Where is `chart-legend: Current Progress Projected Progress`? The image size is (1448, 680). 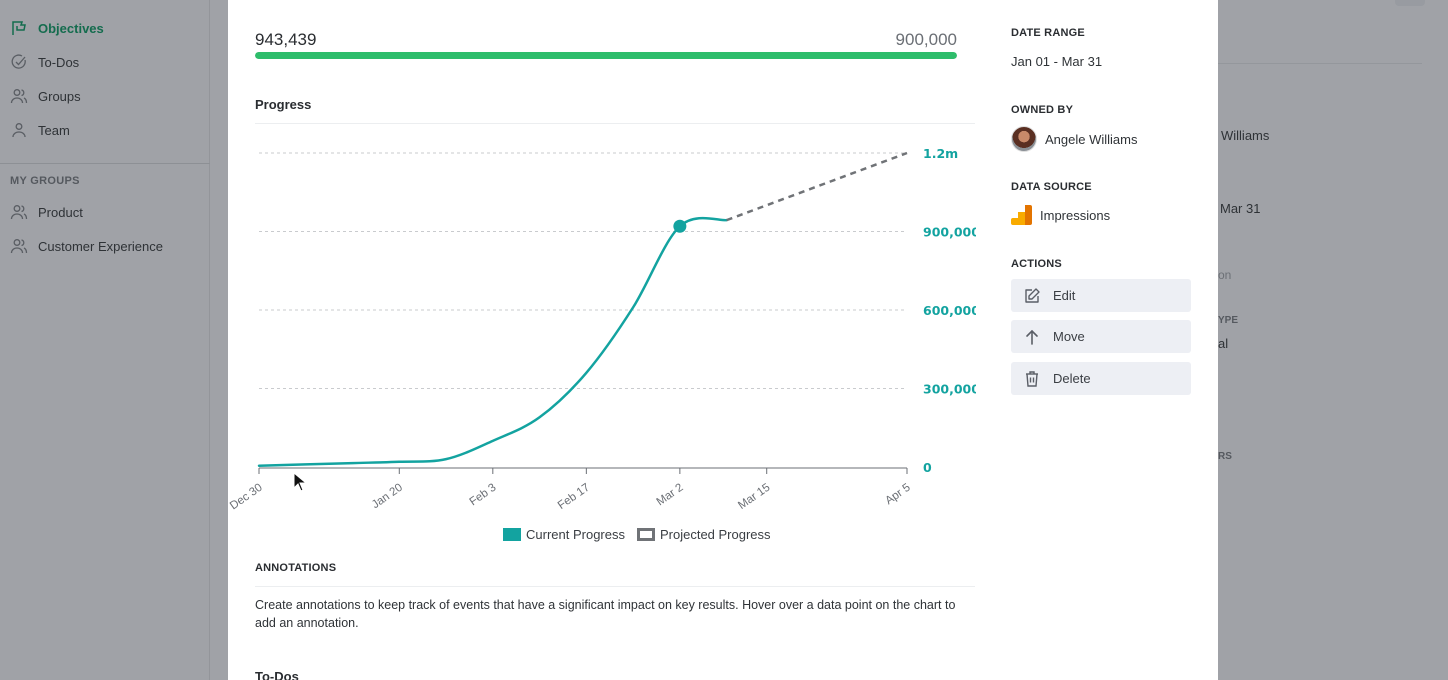
chart-legend: Current Progress Projected Progress is located at coordinates (643, 534).